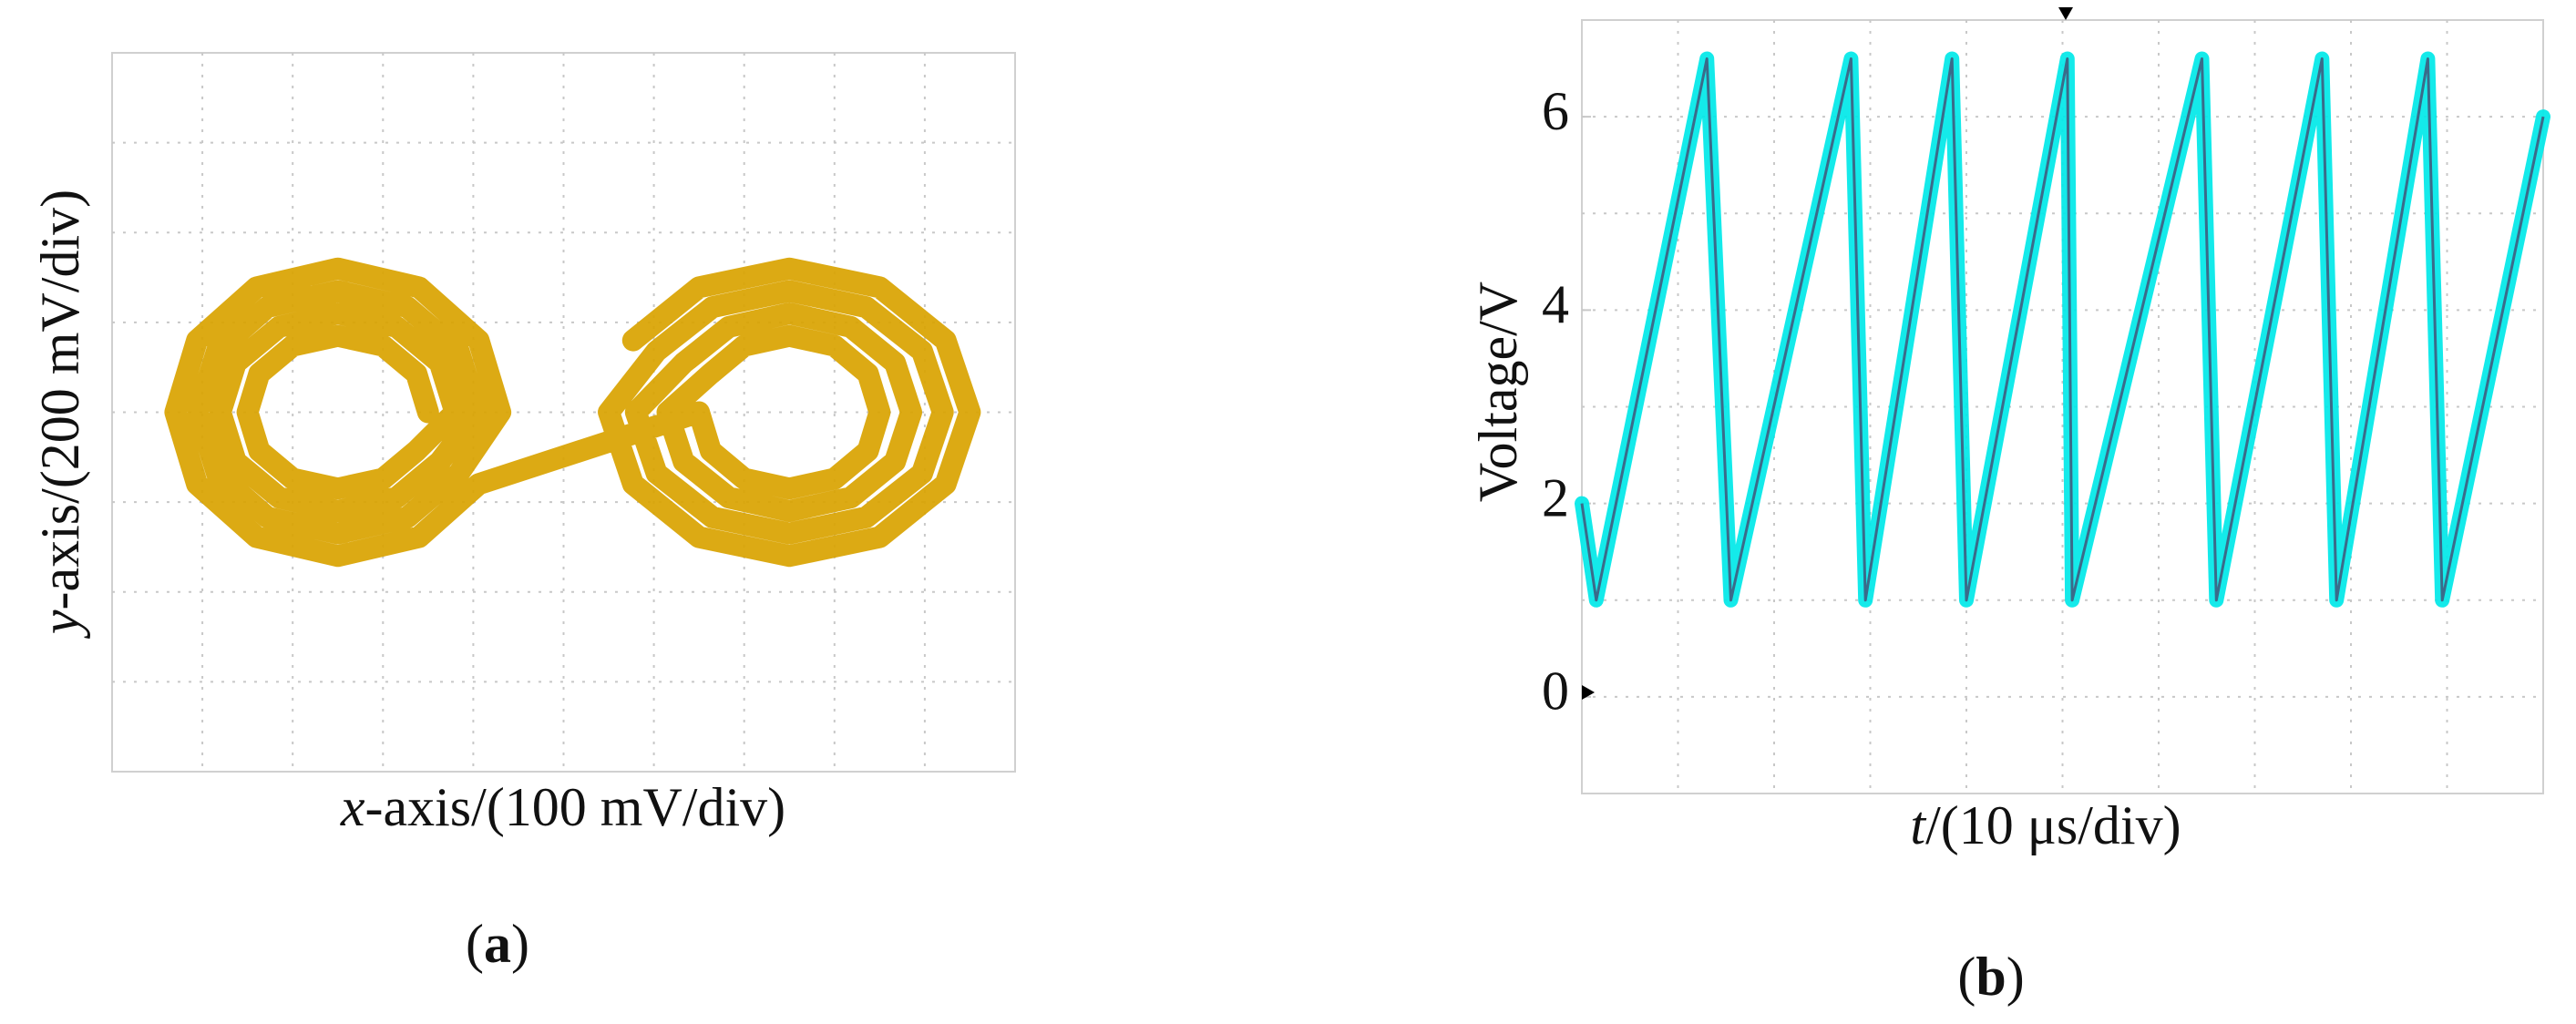  I want to click on panel-caption: (a), so click(497, 944).